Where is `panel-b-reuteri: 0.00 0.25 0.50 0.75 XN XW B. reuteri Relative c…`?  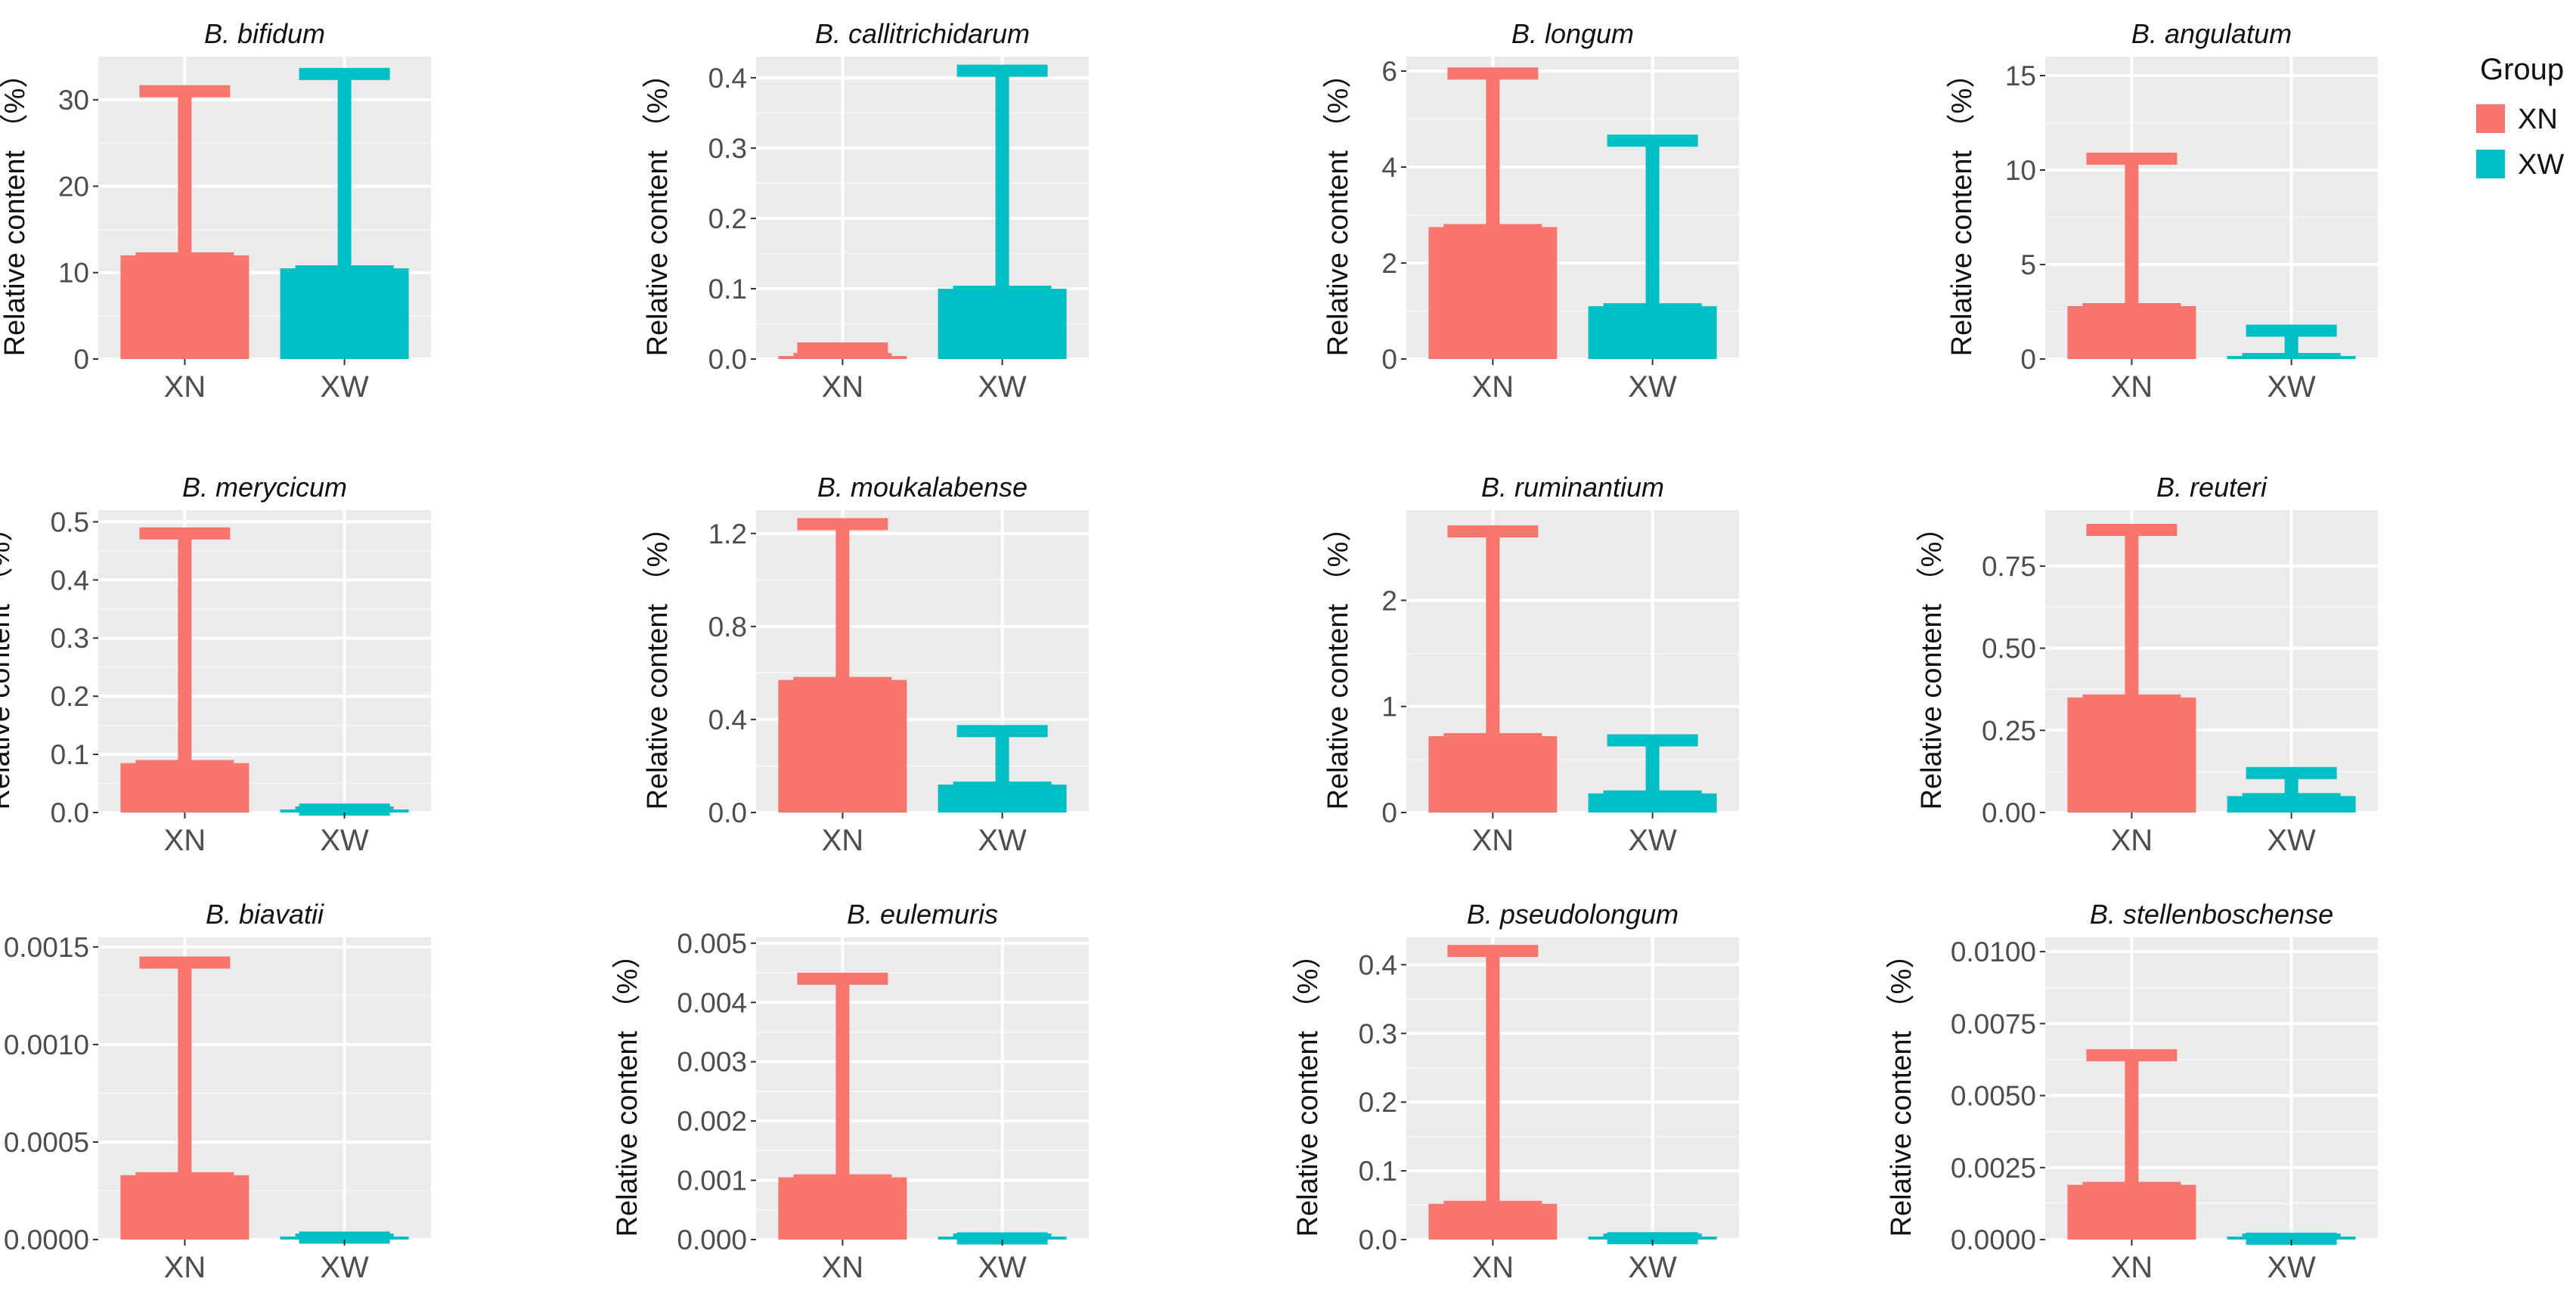
panel-b-reuteri: 0.00 0.25 0.50 0.75 XN XW B. reuteri Relative c… is located at coordinates (2147, 664).